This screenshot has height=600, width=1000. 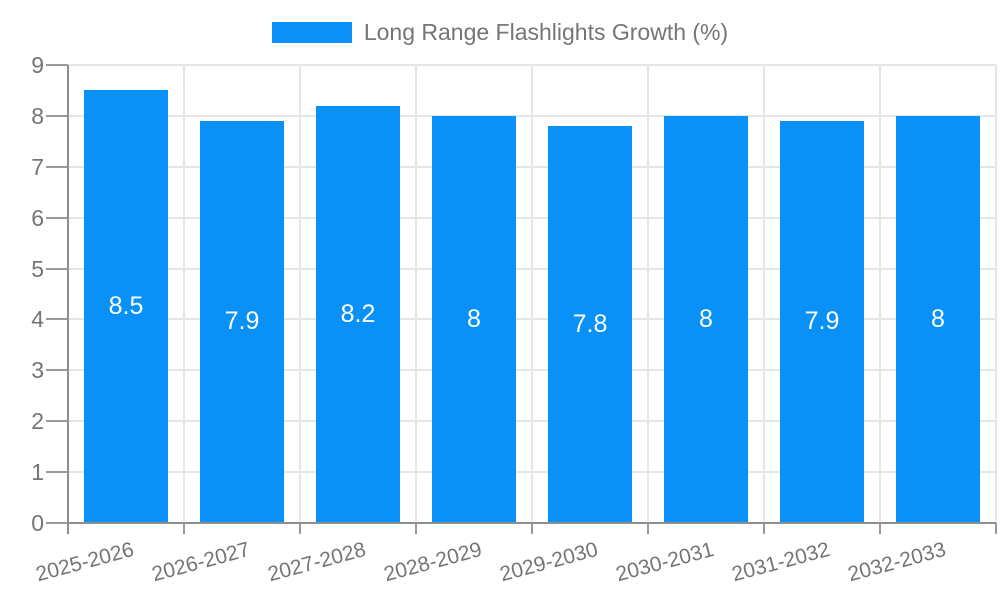 I want to click on x-axis-category-label: 2026-2027, so click(x=200, y=562).